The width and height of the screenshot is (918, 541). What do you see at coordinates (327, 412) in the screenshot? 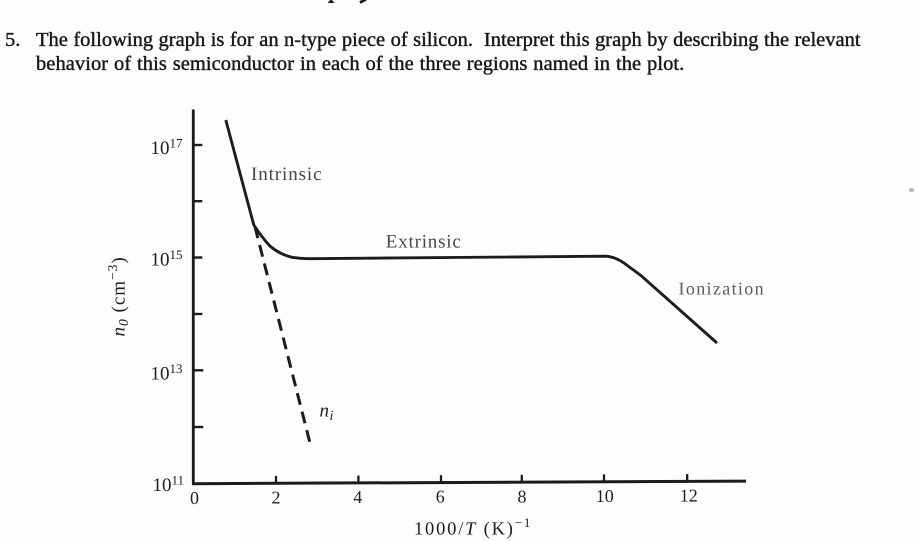
I see `svg-text: ni` at bounding box center [327, 412].